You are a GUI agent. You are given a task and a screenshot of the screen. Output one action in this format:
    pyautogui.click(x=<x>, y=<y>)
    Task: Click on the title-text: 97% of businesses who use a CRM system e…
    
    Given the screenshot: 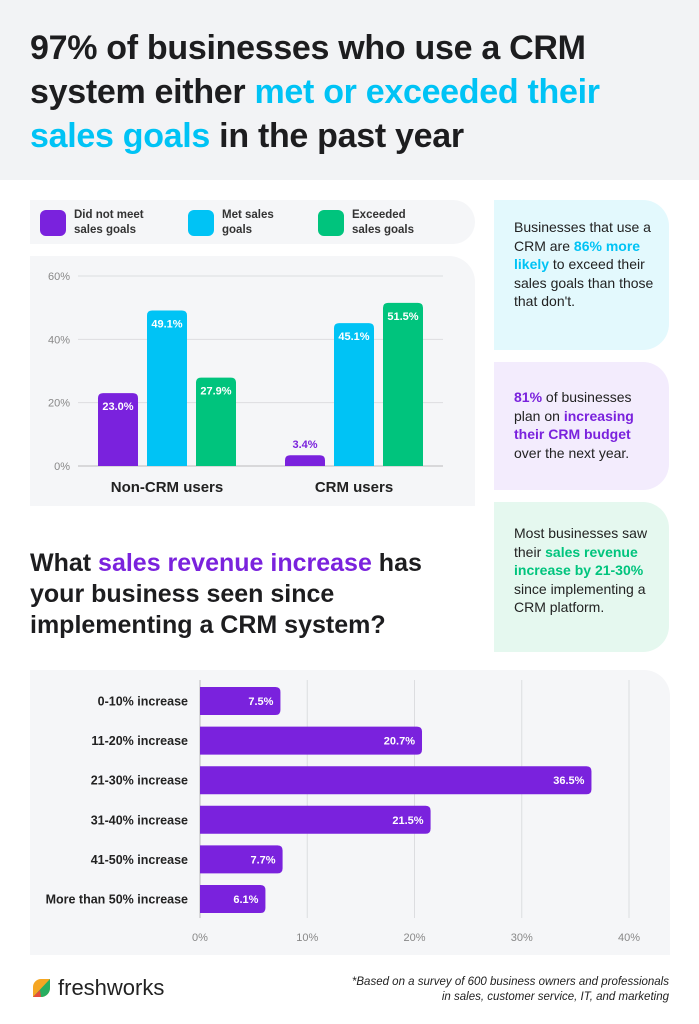 What is the action you would take?
    pyautogui.click(x=308, y=70)
    